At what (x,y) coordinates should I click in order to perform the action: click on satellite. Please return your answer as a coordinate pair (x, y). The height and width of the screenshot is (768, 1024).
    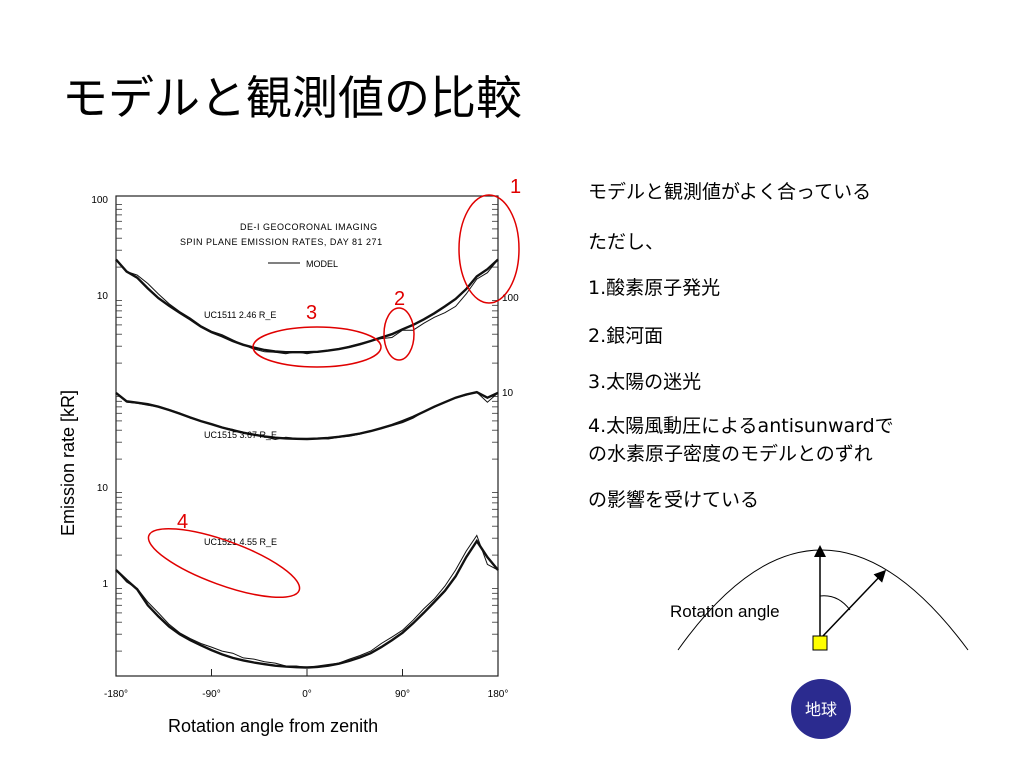
    Looking at the image, I should click on (820, 643).